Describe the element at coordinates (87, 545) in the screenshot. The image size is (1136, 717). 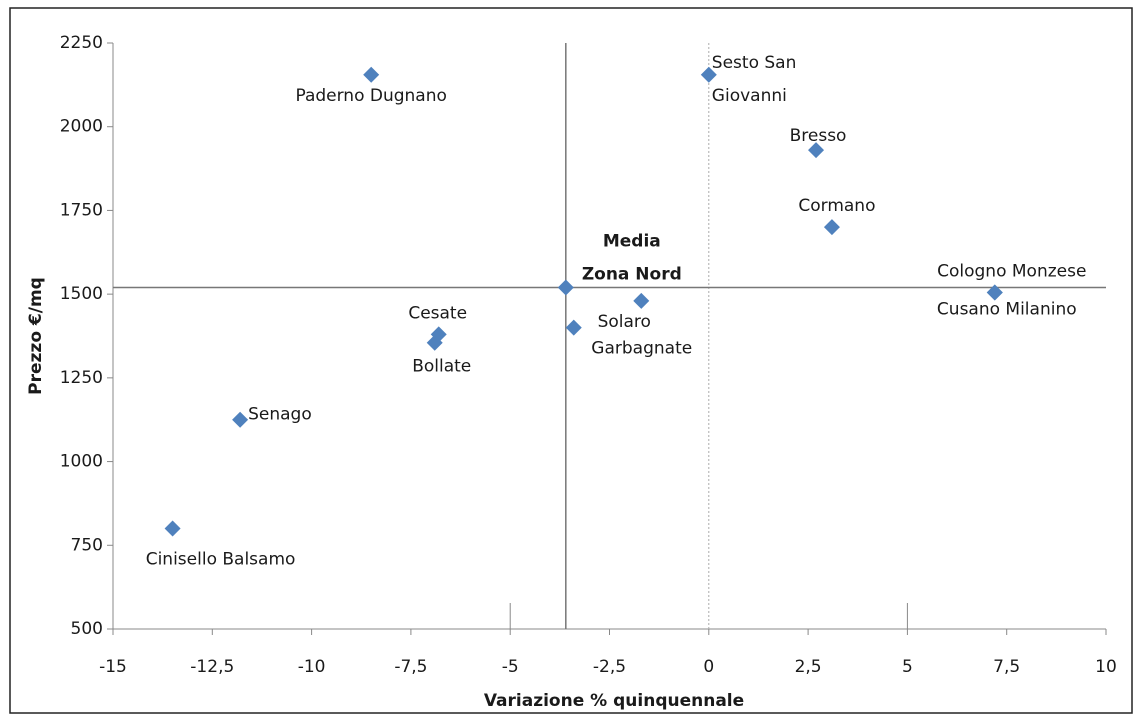
I see `y-tick-label: 750` at that location.